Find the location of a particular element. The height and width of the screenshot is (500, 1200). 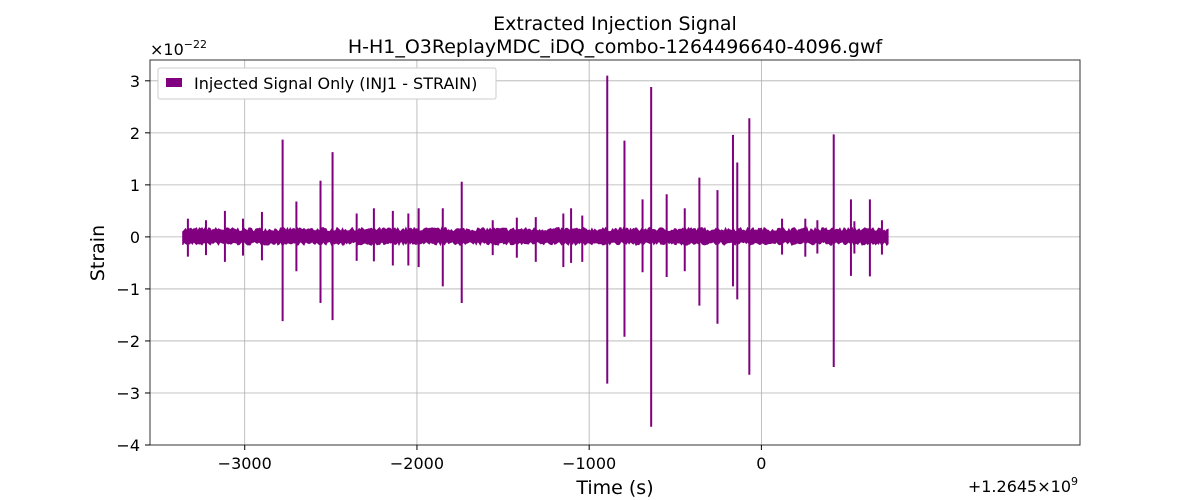

legend: Injected Signal Only (INJ1 - STRAIN) is located at coordinates (327, 83).